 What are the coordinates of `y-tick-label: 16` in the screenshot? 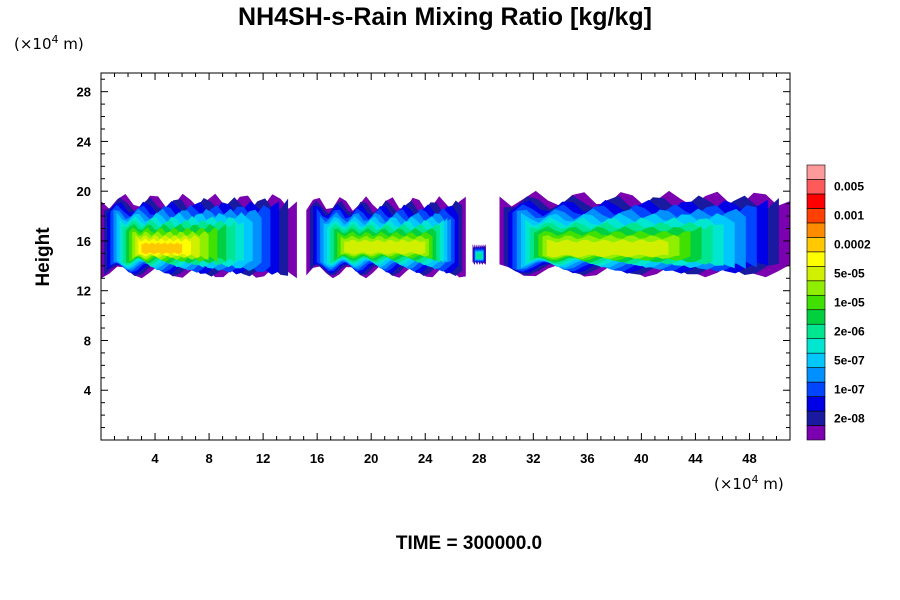 It's located at (84, 241).